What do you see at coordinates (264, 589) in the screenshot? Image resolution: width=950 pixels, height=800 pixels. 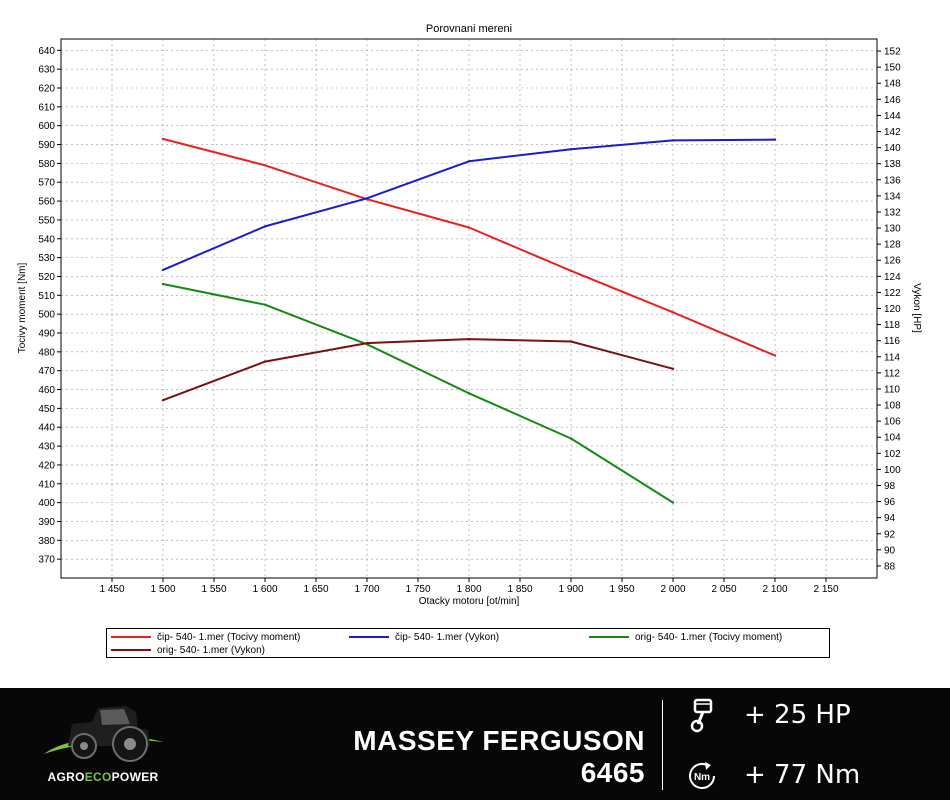 I see `x-tick-label: 1 600` at bounding box center [264, 589].